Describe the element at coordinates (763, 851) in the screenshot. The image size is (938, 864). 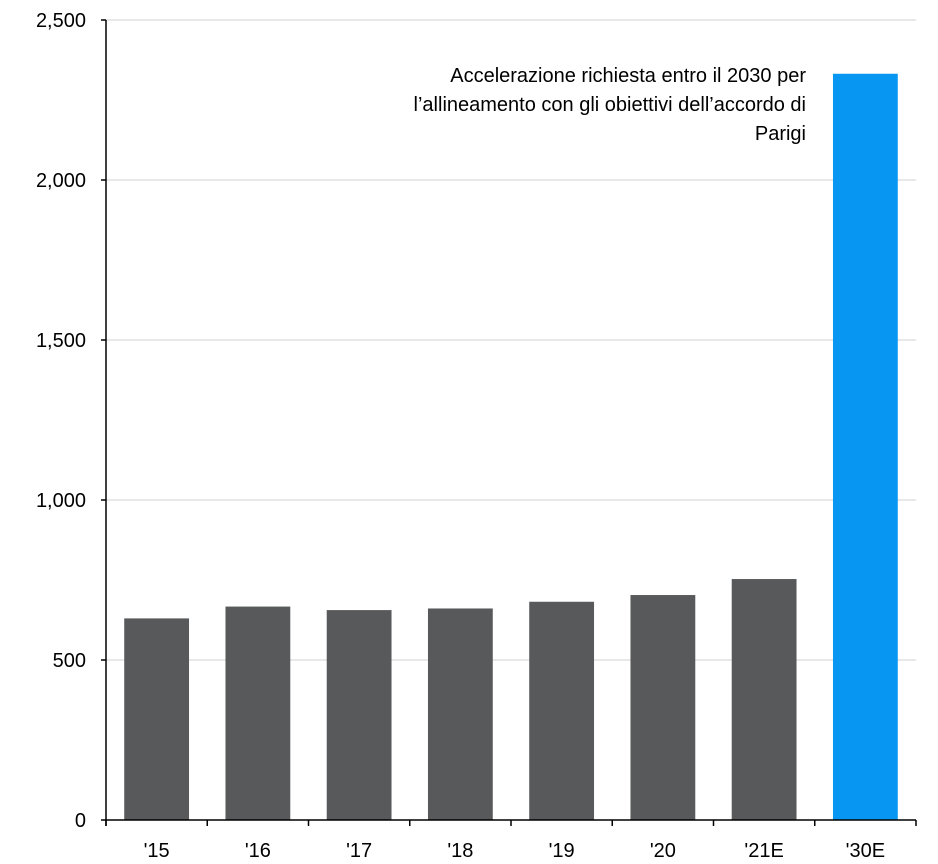
I see `x-tick-label: '21E` at that location.